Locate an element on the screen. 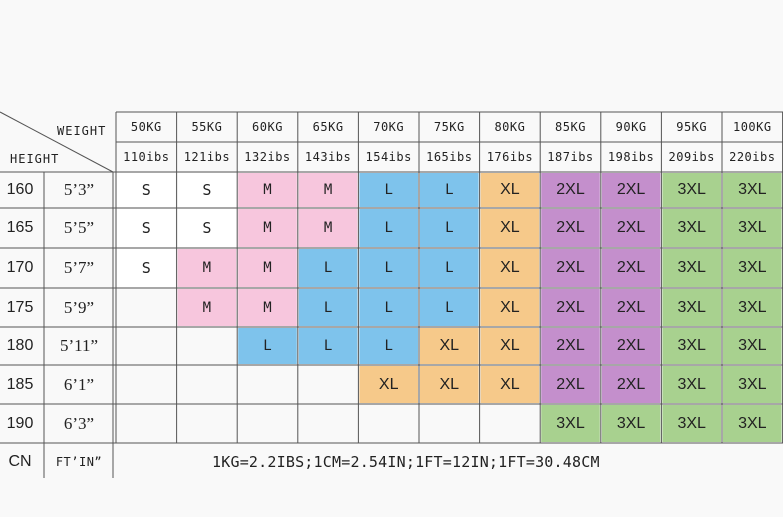  height-ftin-cell: 5’9” is located at coordinates (79, 307).